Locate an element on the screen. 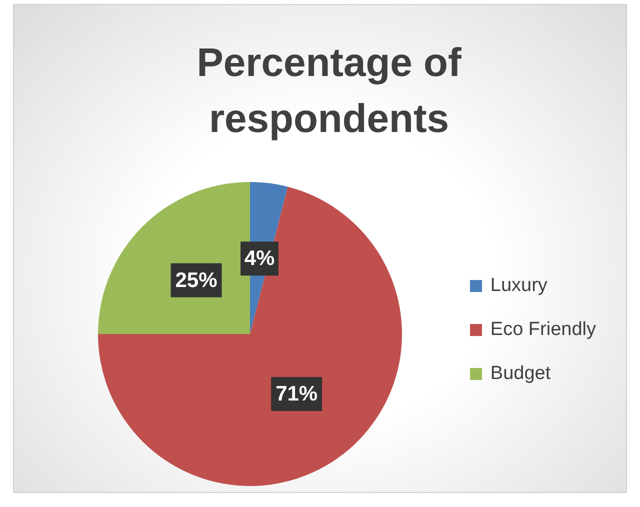 This screenshot has height=507, width=640. data-label: 25% is located at coordinates (196, 280).